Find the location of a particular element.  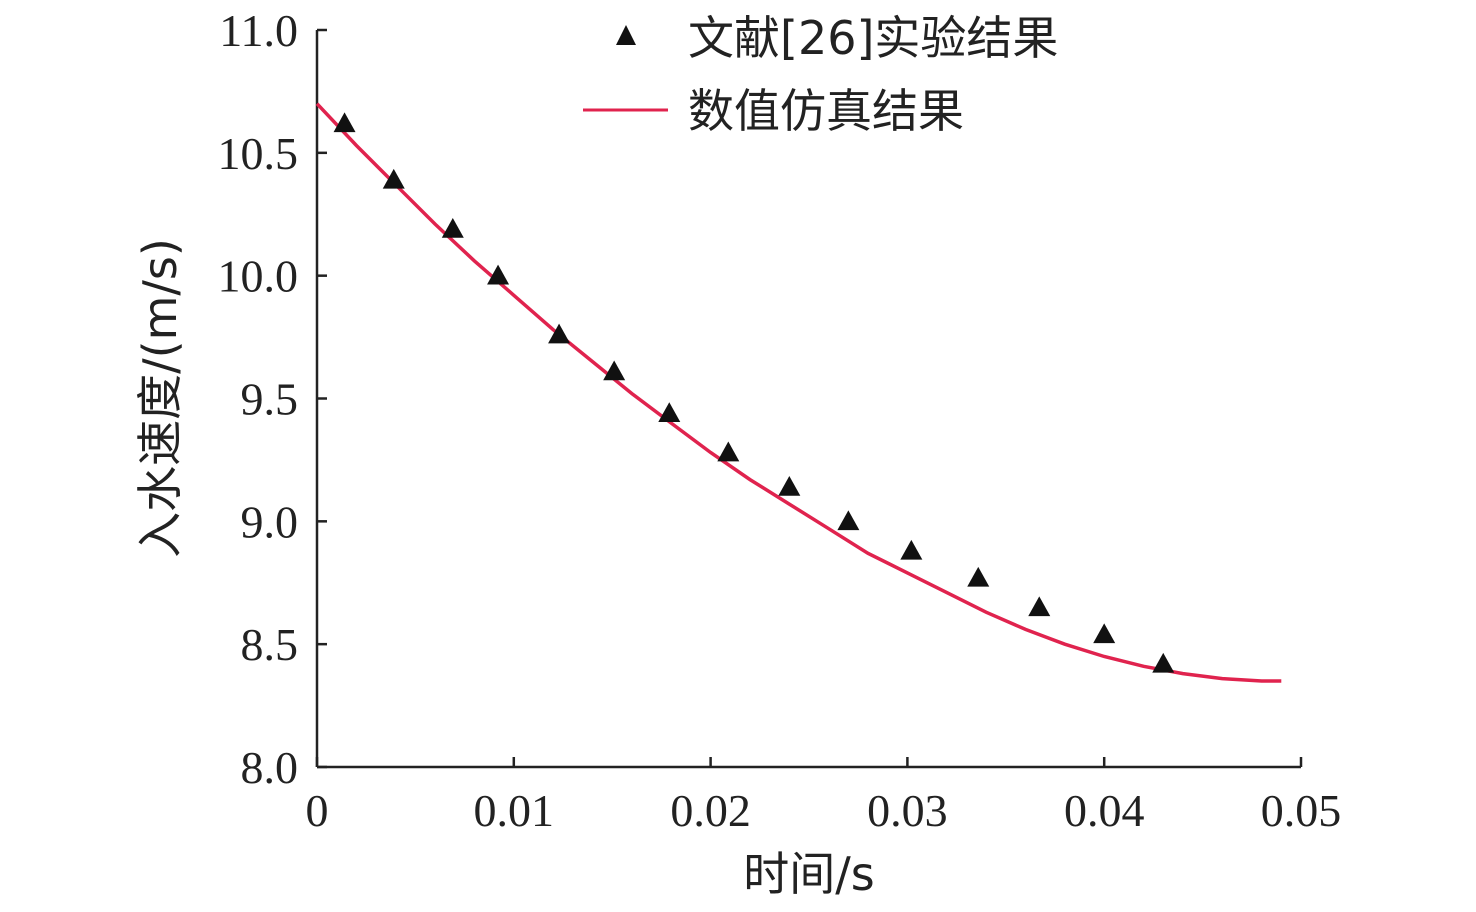

y-tick-label: 9.5 is located at coordinates (270, 399).